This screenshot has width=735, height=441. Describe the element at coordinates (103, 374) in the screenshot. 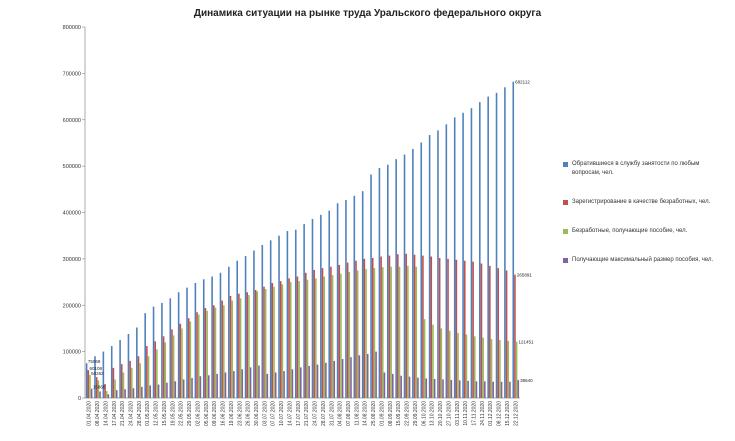

I see `bar-1-14.04.2020` at that location.